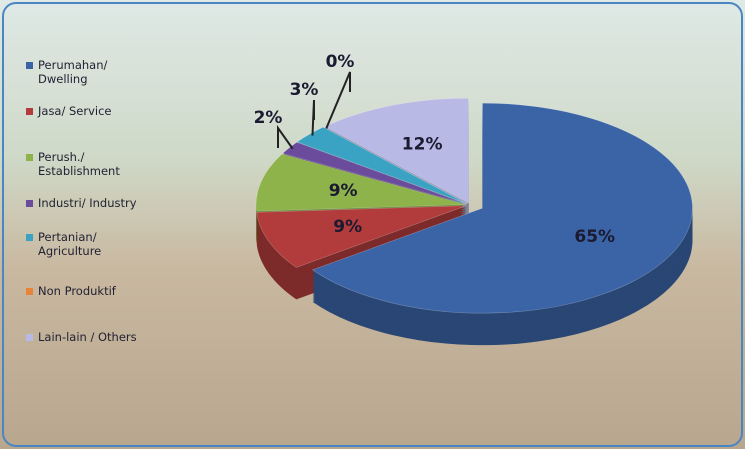 This screenshot has width=745, height=449. What do you see at coordinates (73, 72) in the screenshot?
I see `legend-label: Perumahan/ Dwelling` at bounding box center [73, 72].